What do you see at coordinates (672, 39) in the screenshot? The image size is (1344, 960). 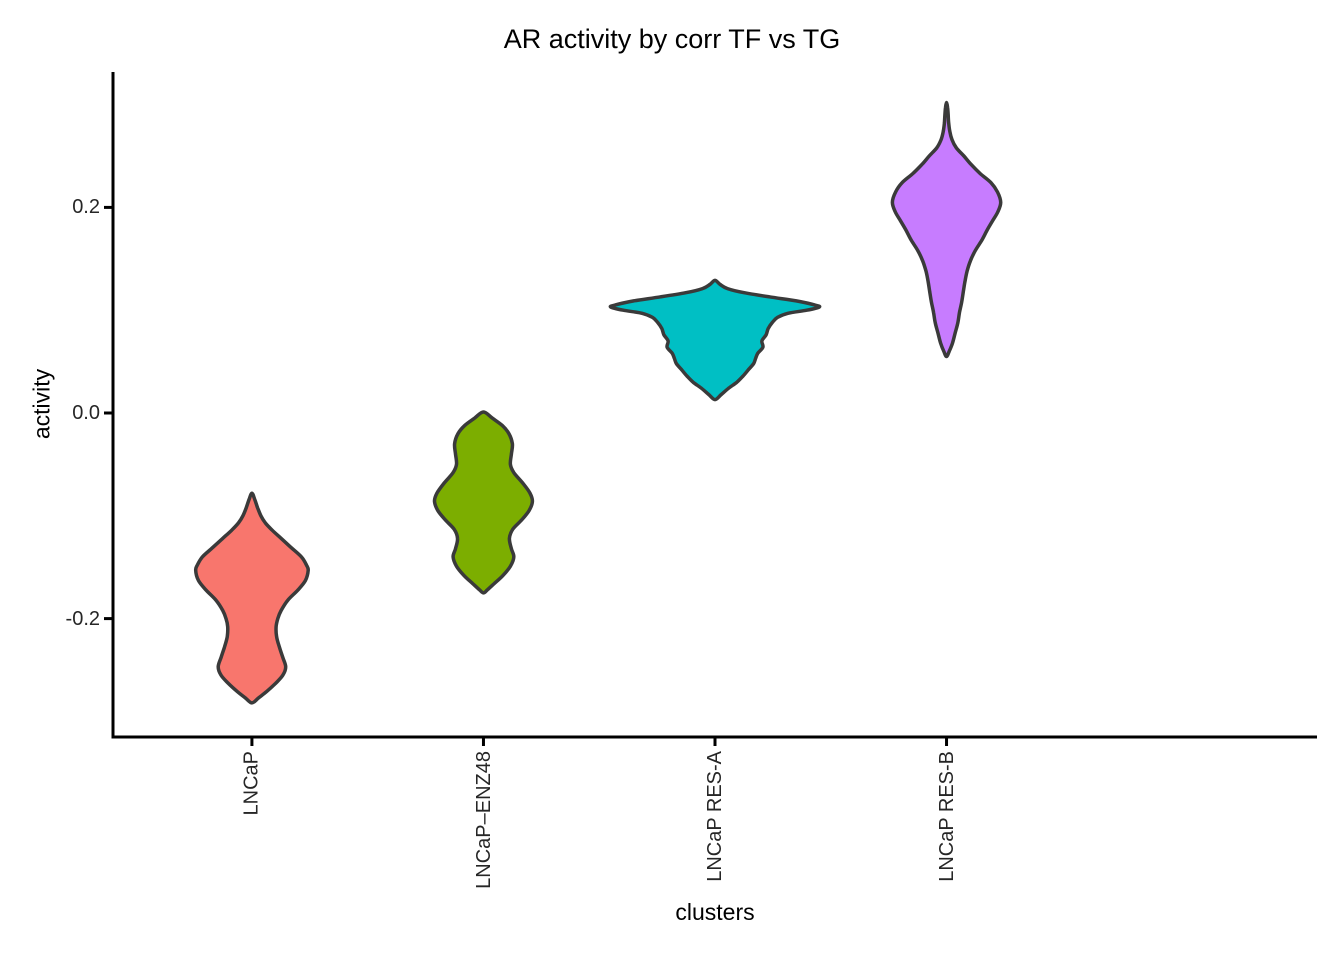 I see `chart-title: AR activity by corr TF vs TG` at bounding box center [672, 39].